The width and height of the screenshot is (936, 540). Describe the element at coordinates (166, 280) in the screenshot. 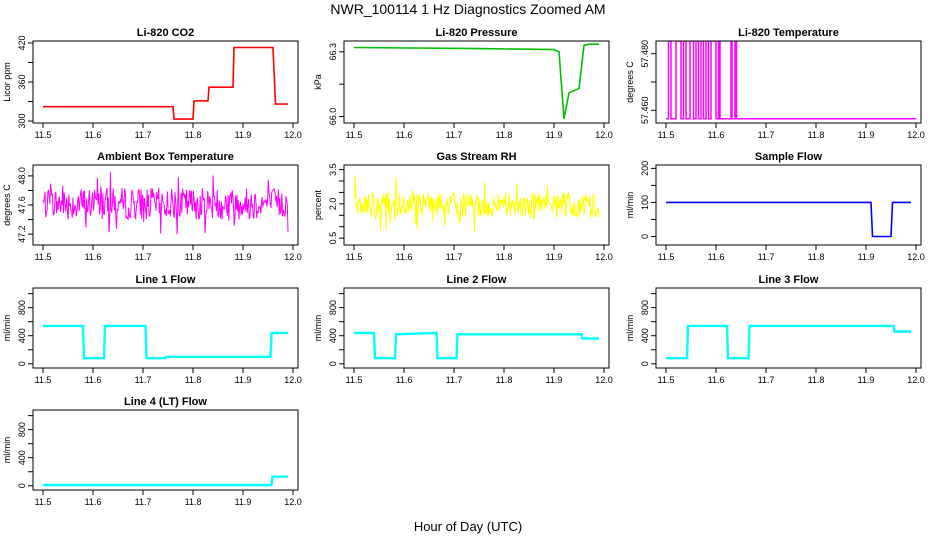

I see `panel-title: Line 1 Flow` at that location.